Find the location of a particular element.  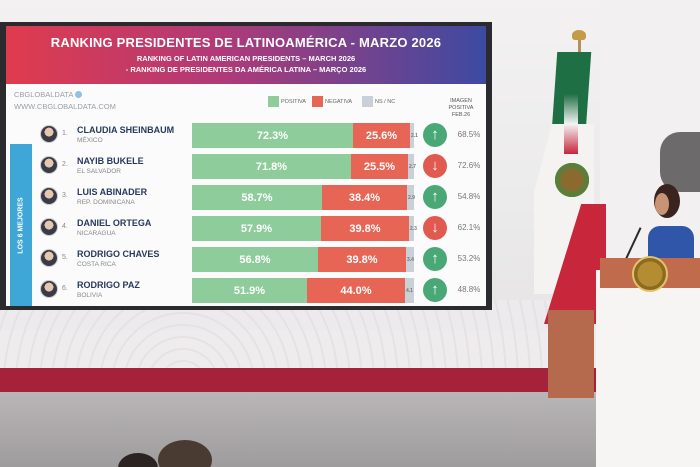

positive-segment: 71.8% is located at coordinates (271, 166).